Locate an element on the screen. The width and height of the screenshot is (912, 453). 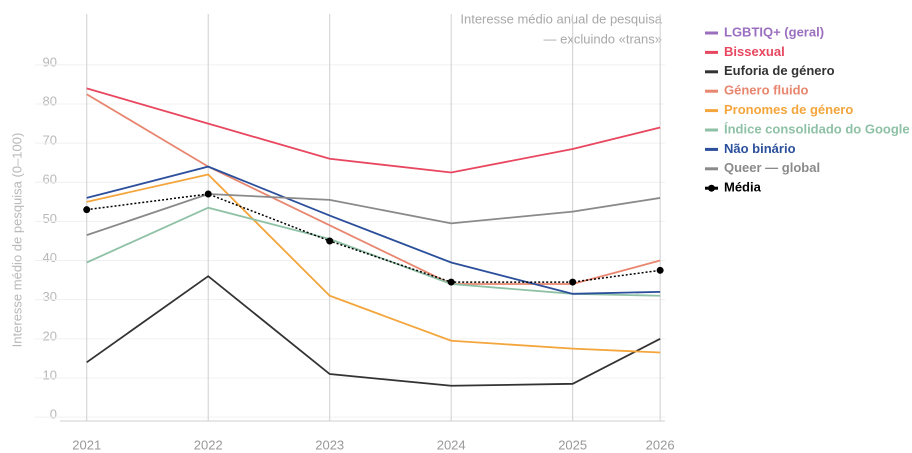
legend-marker is located at coordinates (711, 188).